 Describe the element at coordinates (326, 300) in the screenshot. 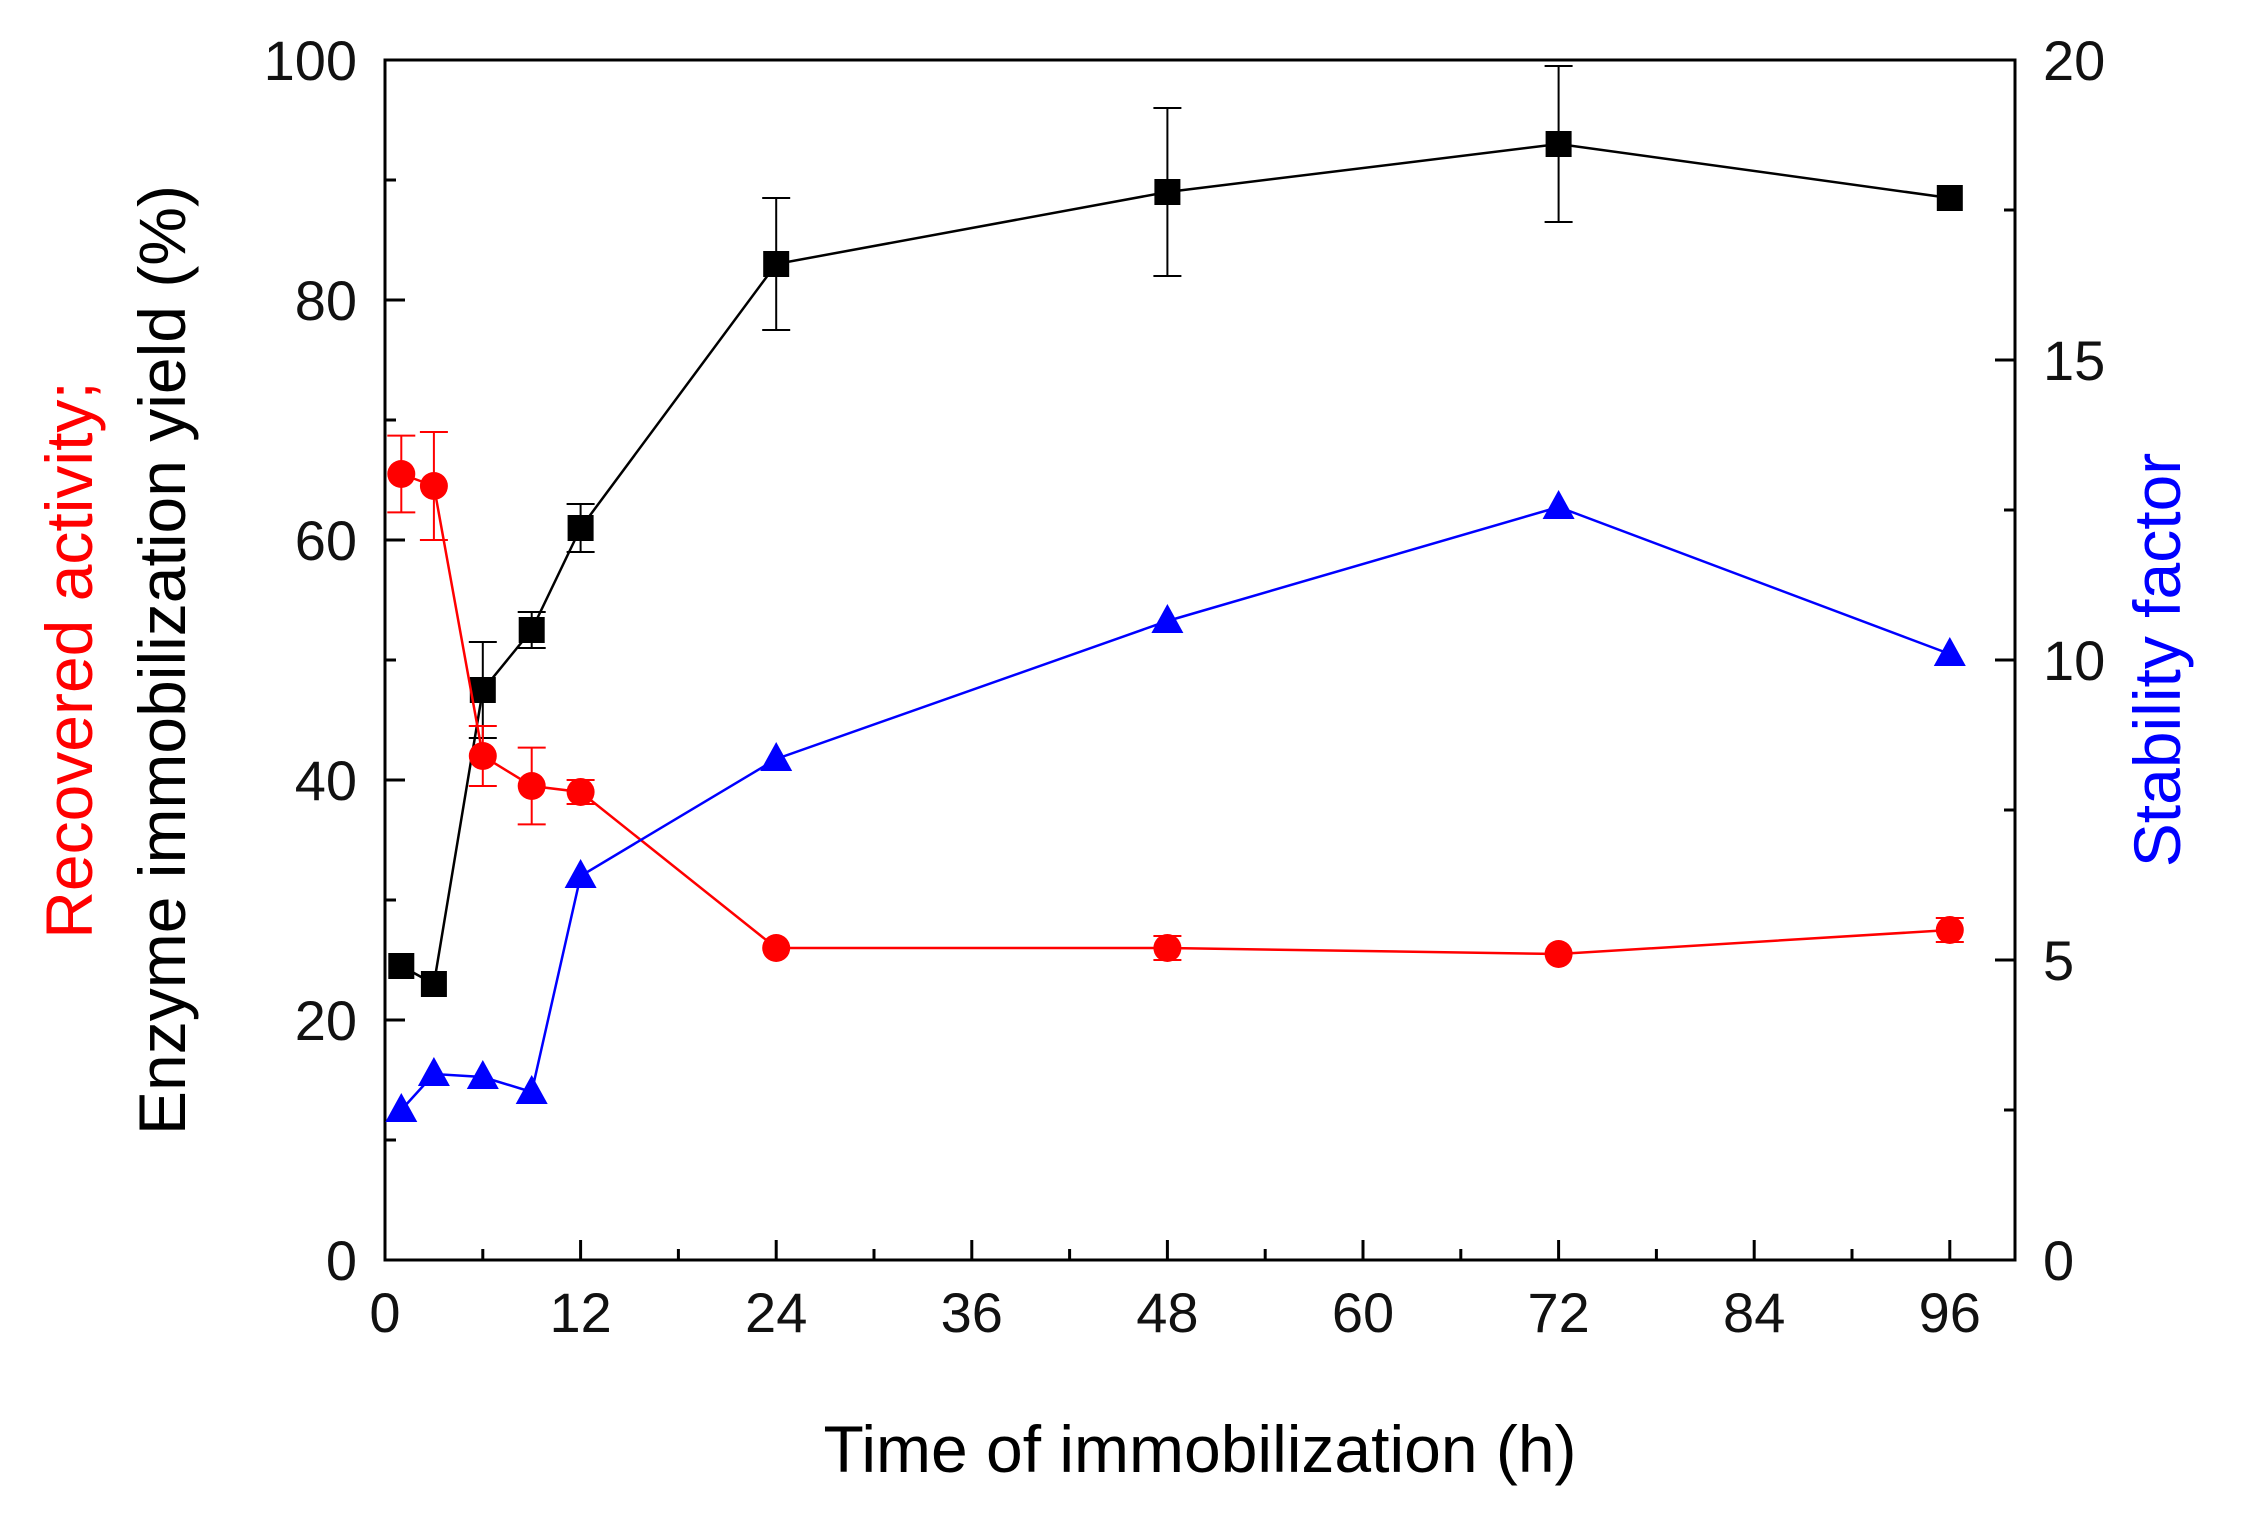

I see `y-left-tick-label: 80` at that location.